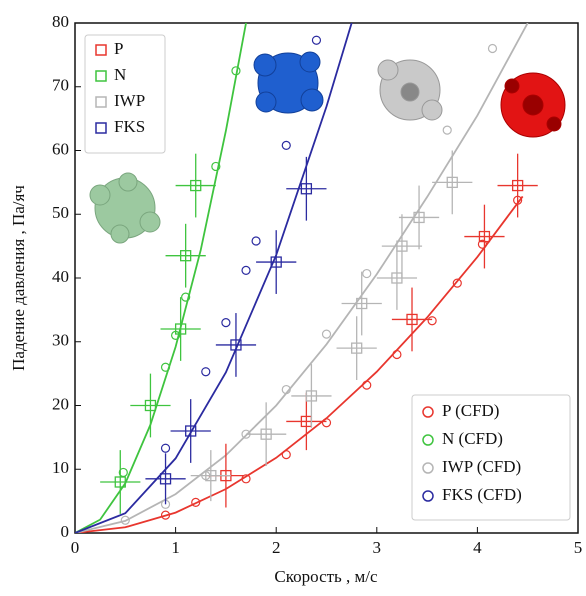  What do you see at coordinates (60, 276) in the screenshot?
I see `y-tick-label: 40` at bounding box center [60, 276].